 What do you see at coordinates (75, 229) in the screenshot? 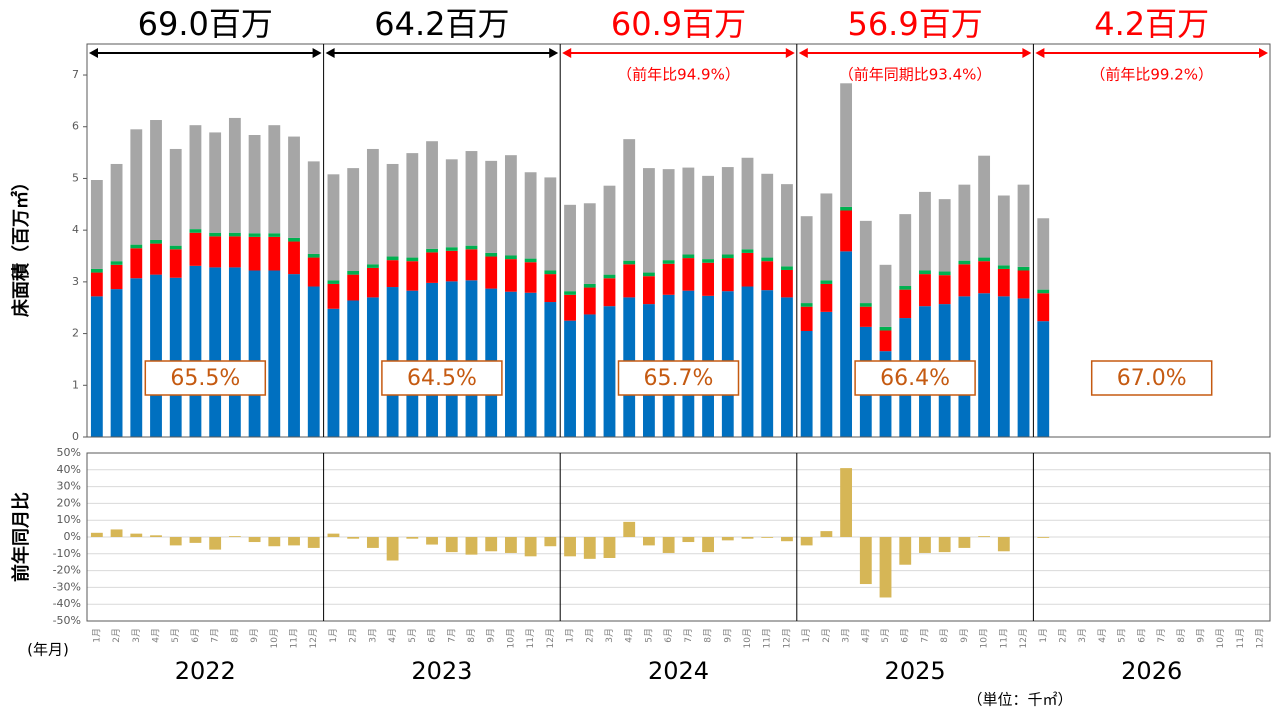
I see `y-tick-label: 4` at bounding box center [75, 229].